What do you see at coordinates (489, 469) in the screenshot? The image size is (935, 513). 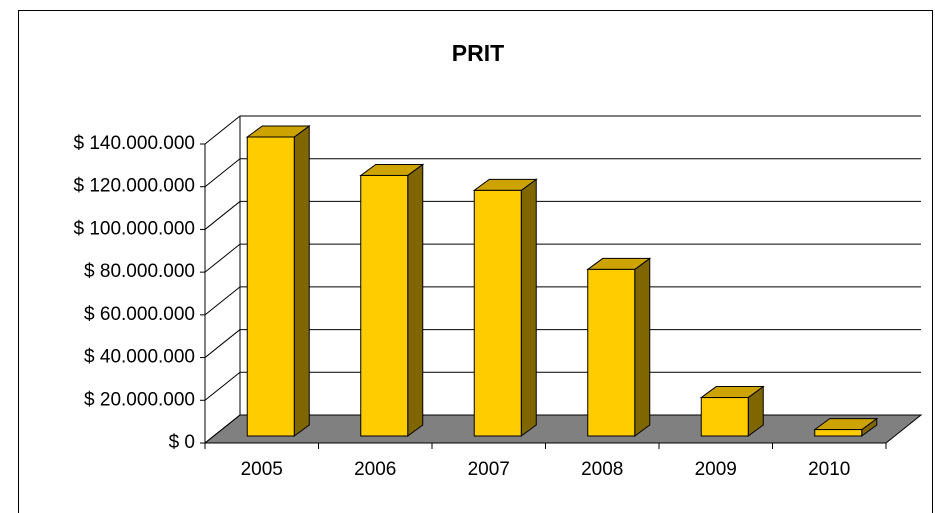 I see `x-tick-label: 2007` at bounding box center [489, 469].